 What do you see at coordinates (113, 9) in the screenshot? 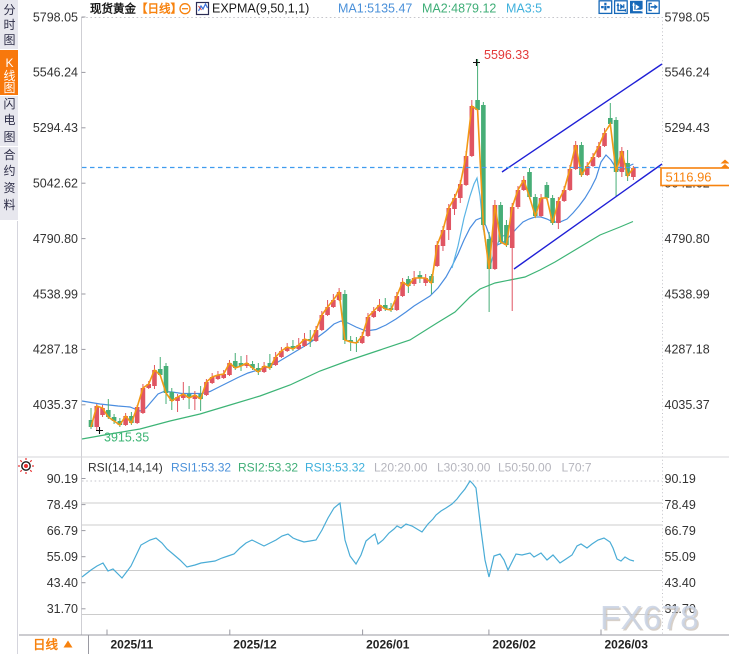
I see `svg-text: 现货黄金` at bounding box center [113, 9].